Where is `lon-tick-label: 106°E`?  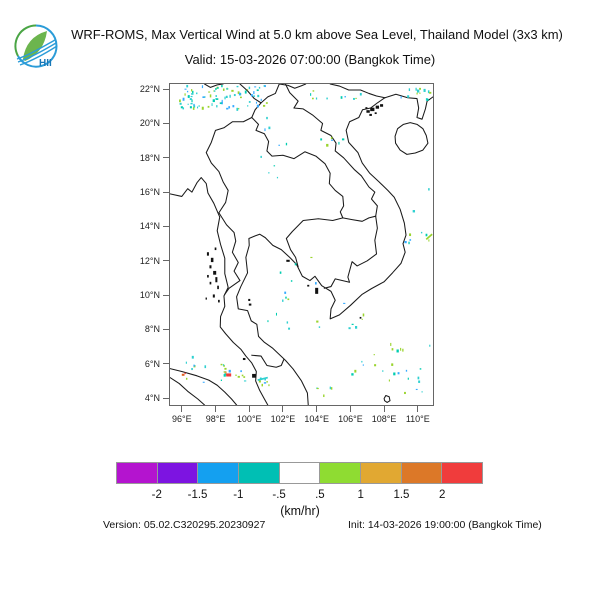
lon-tick-label: 106°E is located at coordinates (350, 419).